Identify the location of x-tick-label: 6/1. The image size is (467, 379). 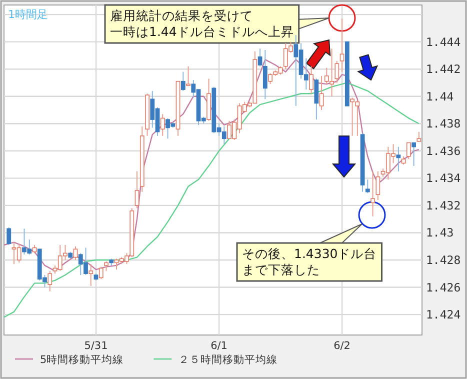
(219, 346).